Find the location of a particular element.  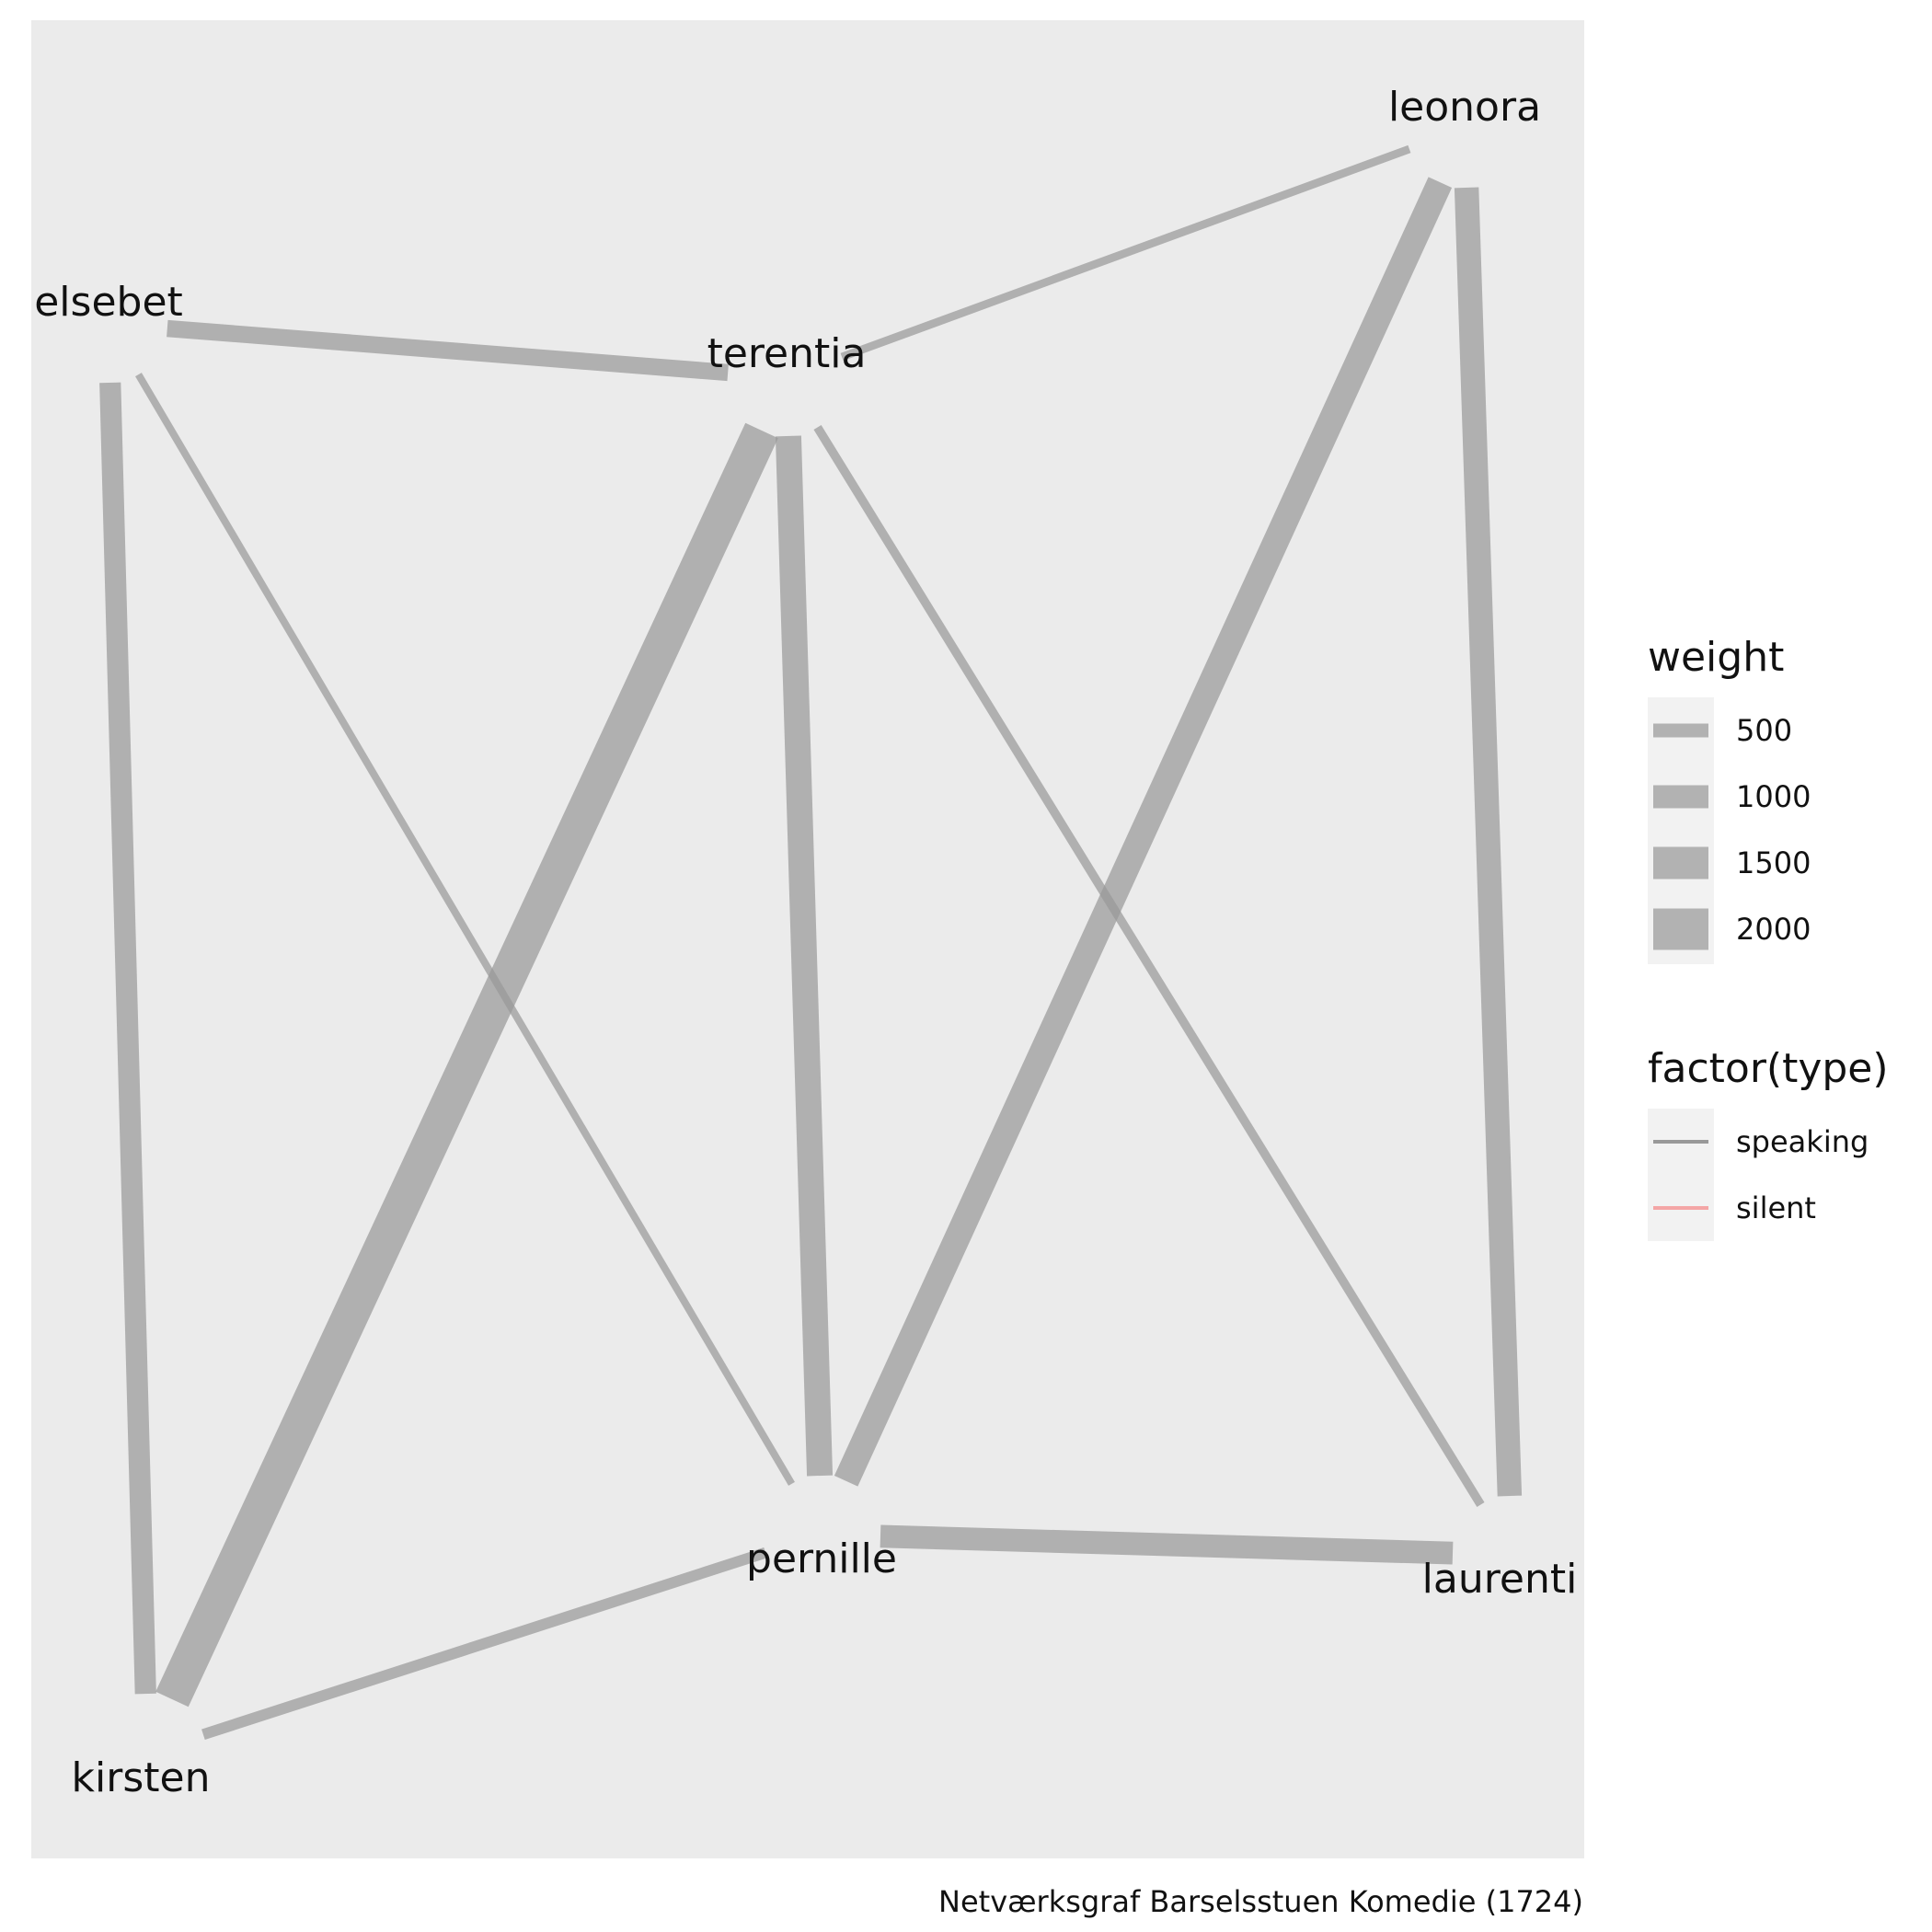

edge-leonora-laurenti is located at coordinates (1488, 842).